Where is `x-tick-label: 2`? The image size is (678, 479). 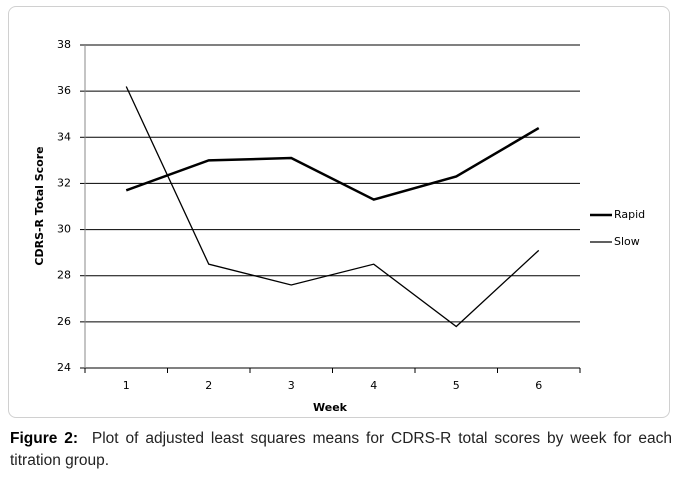 x-tick-label: 2 is located at coordinates (208, 385).